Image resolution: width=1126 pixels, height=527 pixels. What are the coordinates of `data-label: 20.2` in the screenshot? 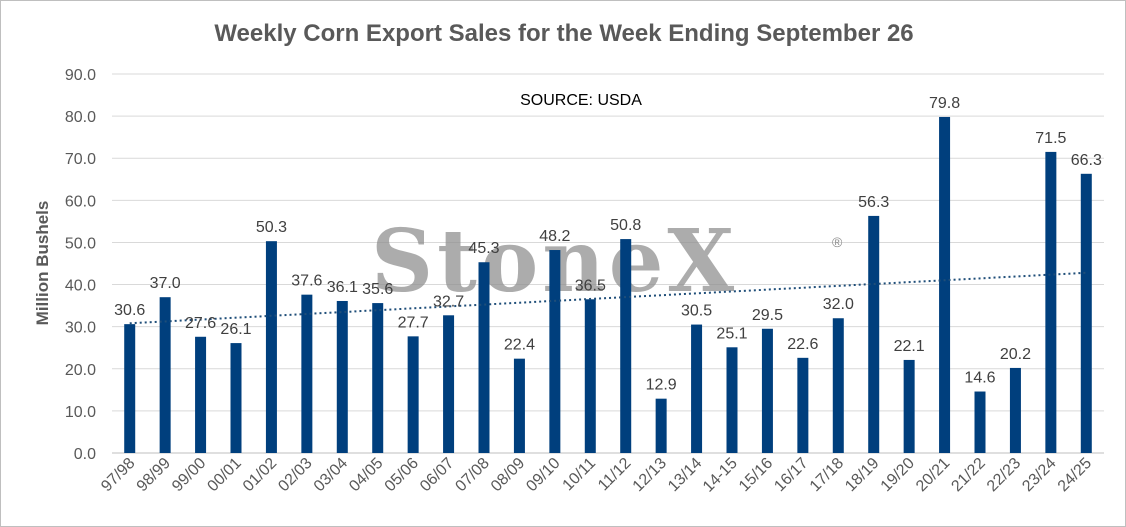 It's located at (1015, 354).